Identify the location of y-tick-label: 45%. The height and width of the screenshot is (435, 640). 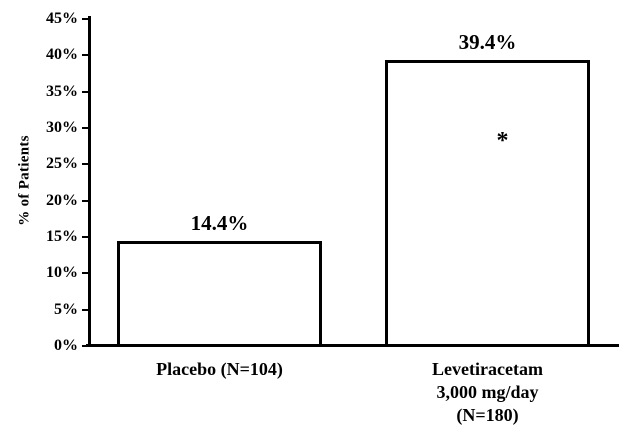
(62, 18).